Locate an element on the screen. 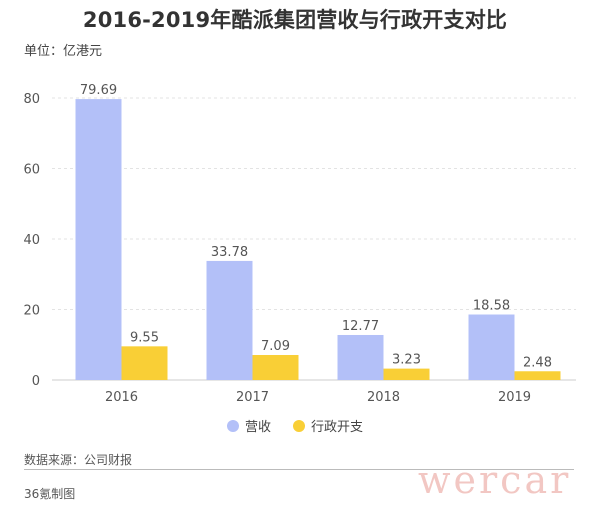 This screenshot has width=590, height=508. data-label-admin-2019: 2.48 is located at coordinates (537, 362).